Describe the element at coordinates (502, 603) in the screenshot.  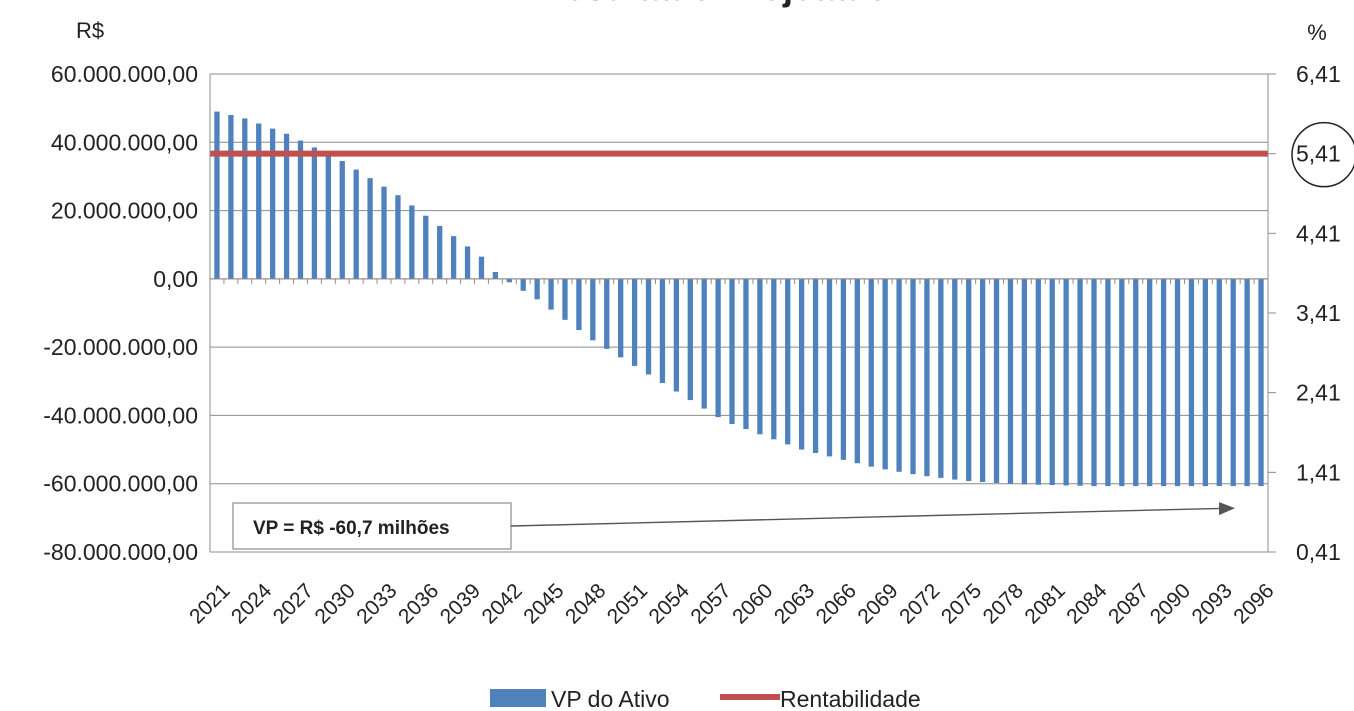
I see `x-tick-label: 2042` at that location.